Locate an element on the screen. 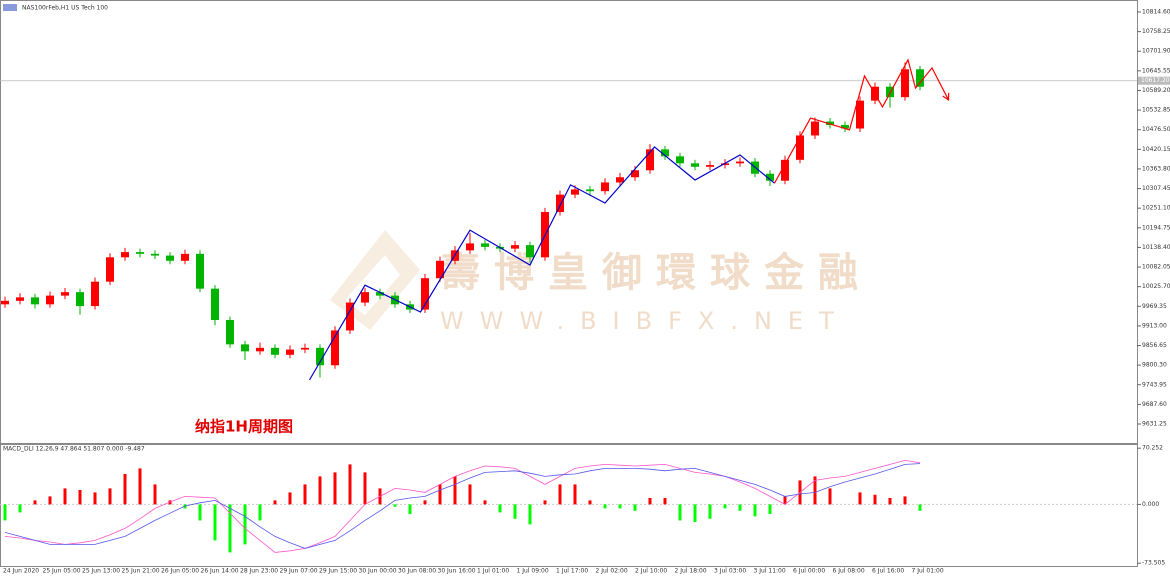  x-tick-label: 28 Jun 23:00 is located at coordinates (259, 571).